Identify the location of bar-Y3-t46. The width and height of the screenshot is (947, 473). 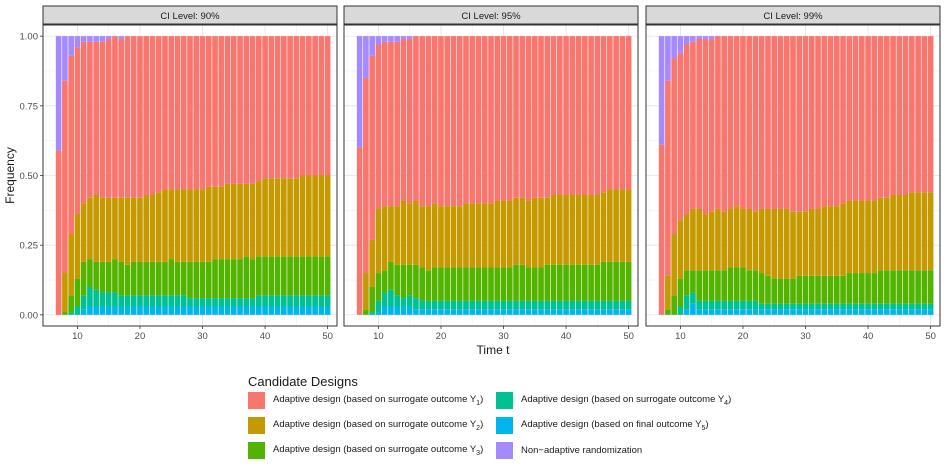
(905, 287).